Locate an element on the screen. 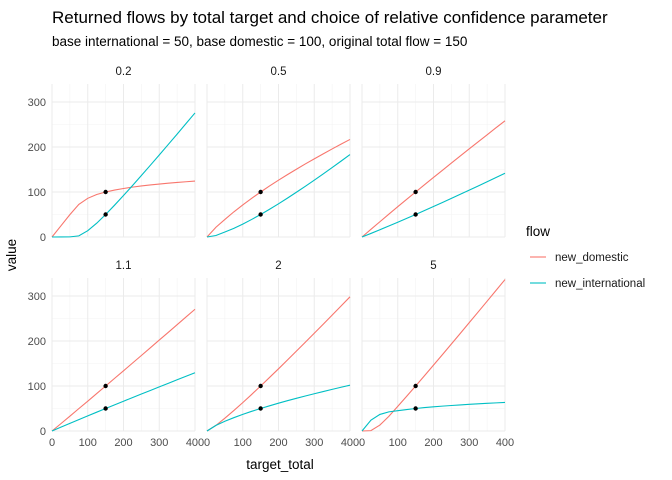 The height and width of the screenshot is (480, 672). legend-title: flow is located at coordinates (538, 231).